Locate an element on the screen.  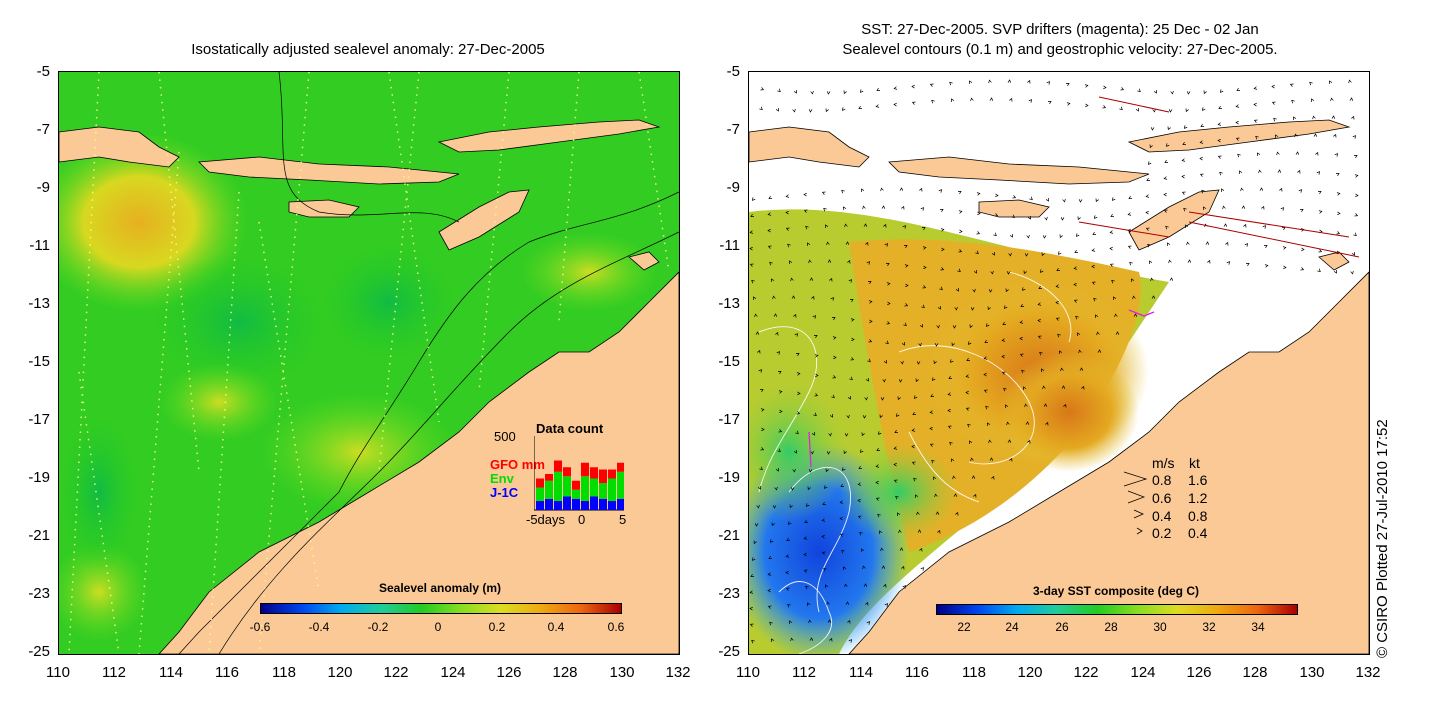
x-tick: 122 is located at coordinates (1086, 672).